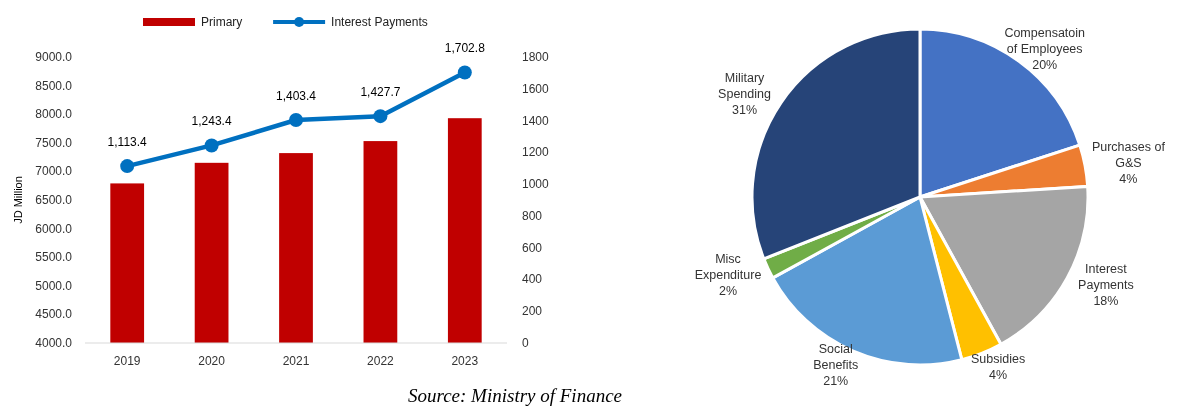 The height and width of the screenshot is (419, 1179). I want to click on slice-label: Military Spending, so click(744, 86).